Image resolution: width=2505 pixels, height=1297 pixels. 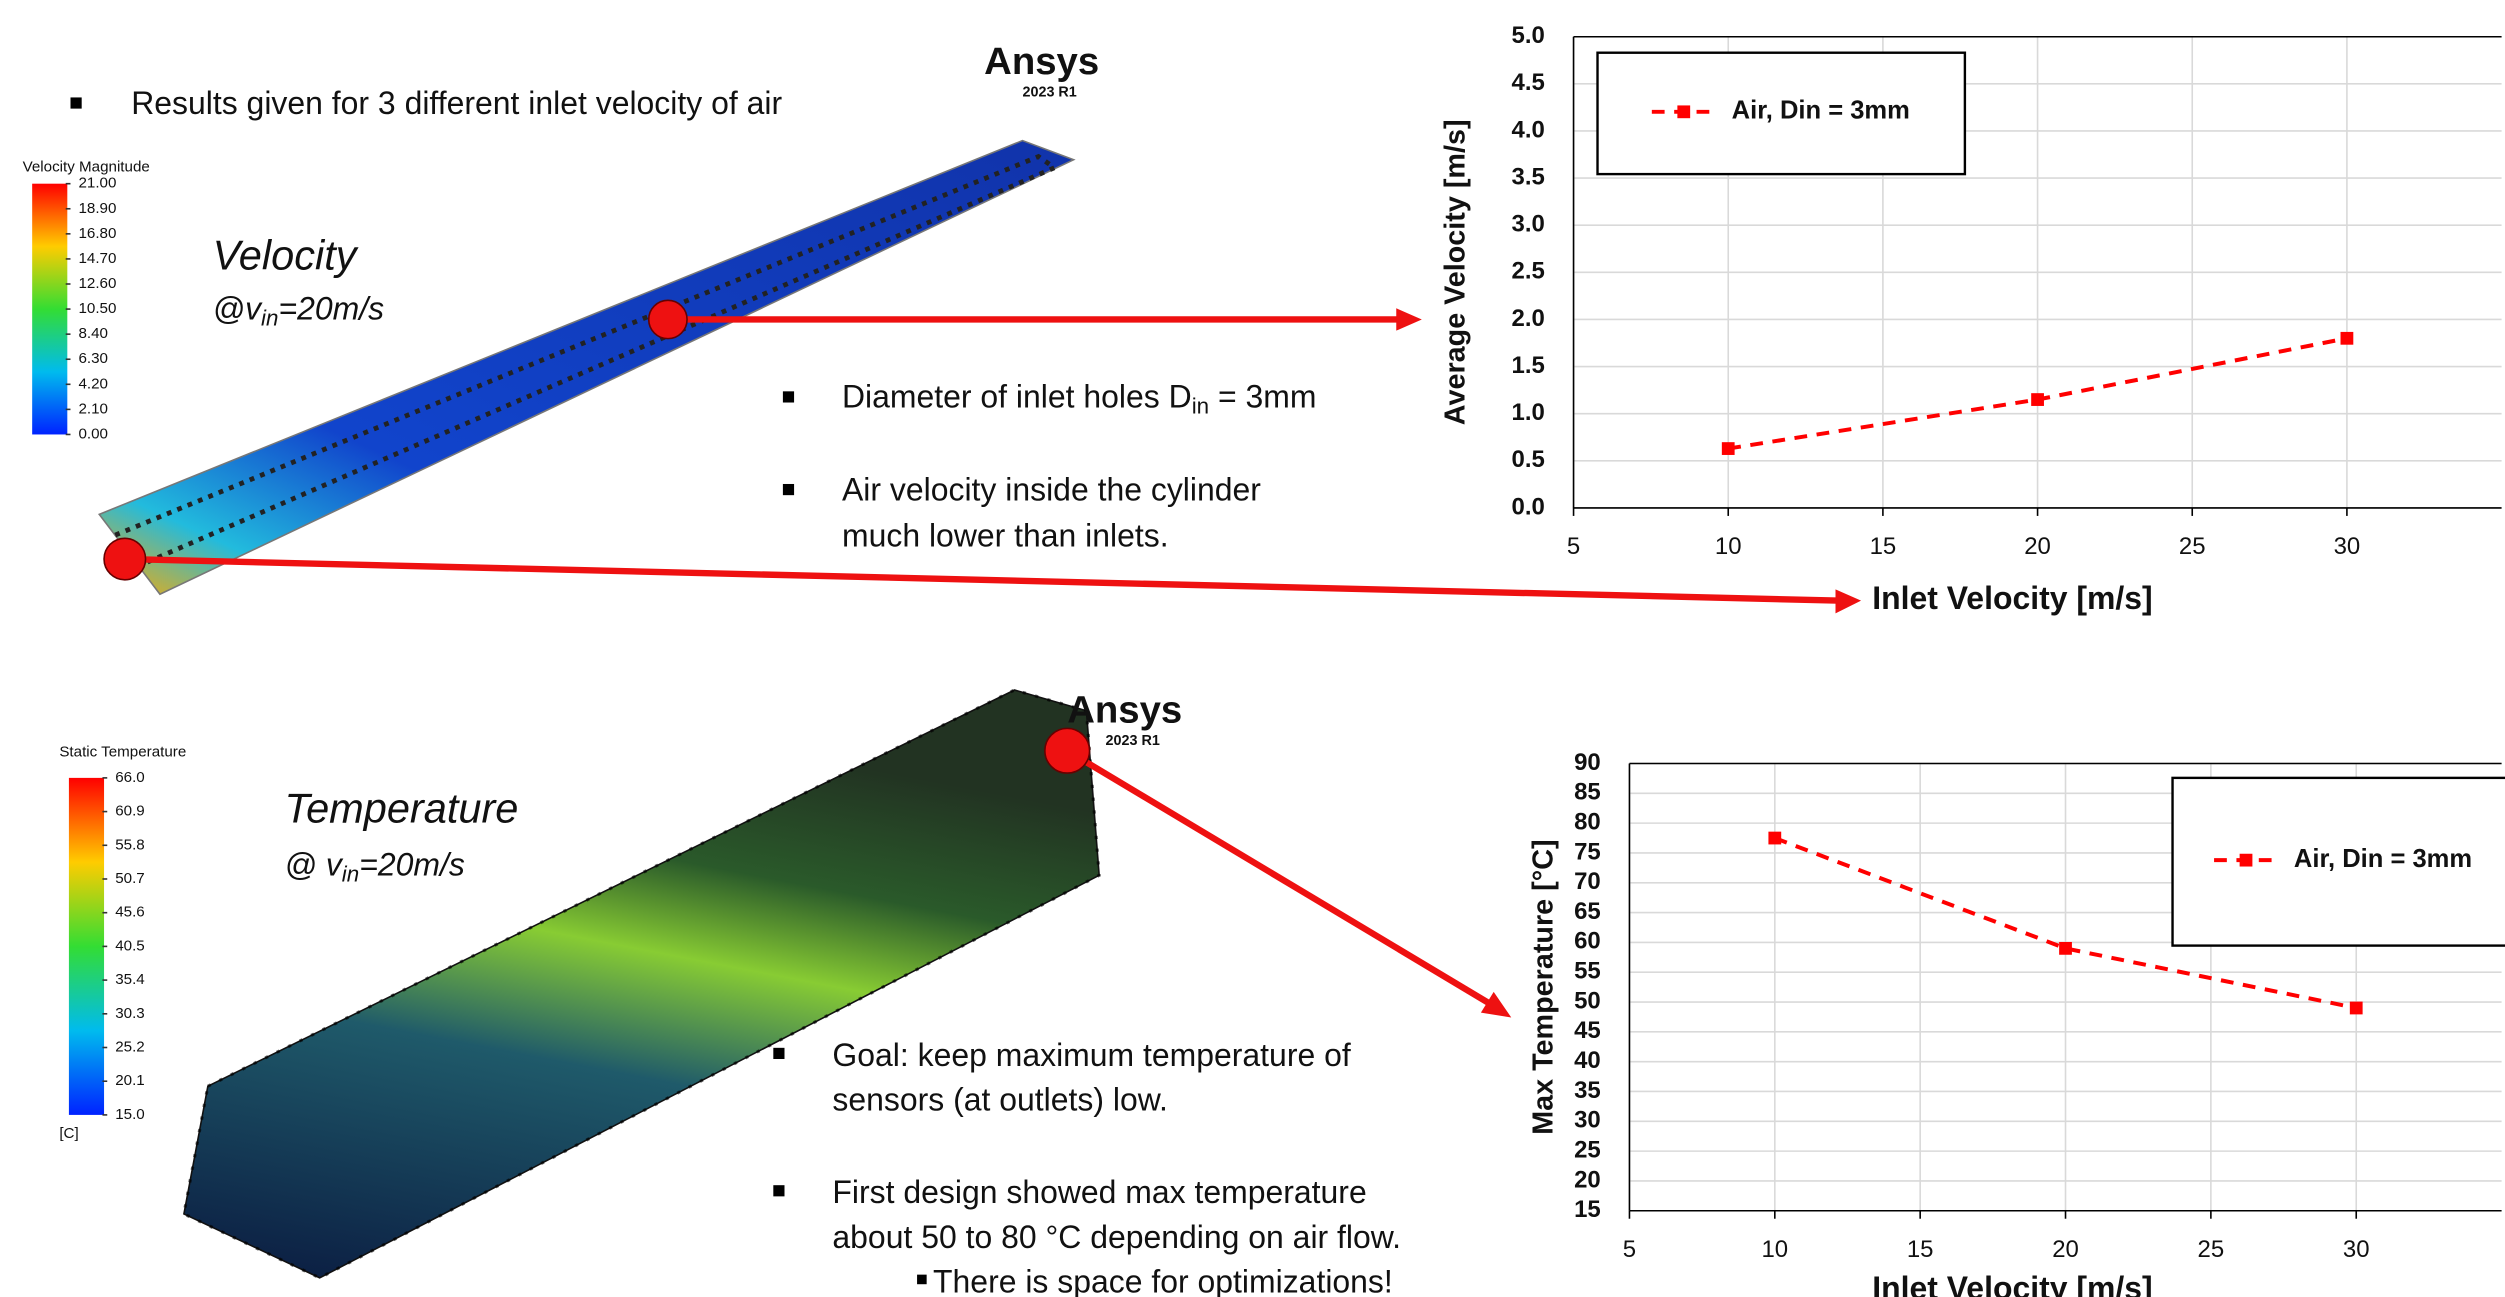 I want to click on y-tick-label: 25, so click(x=1587, y=1149).